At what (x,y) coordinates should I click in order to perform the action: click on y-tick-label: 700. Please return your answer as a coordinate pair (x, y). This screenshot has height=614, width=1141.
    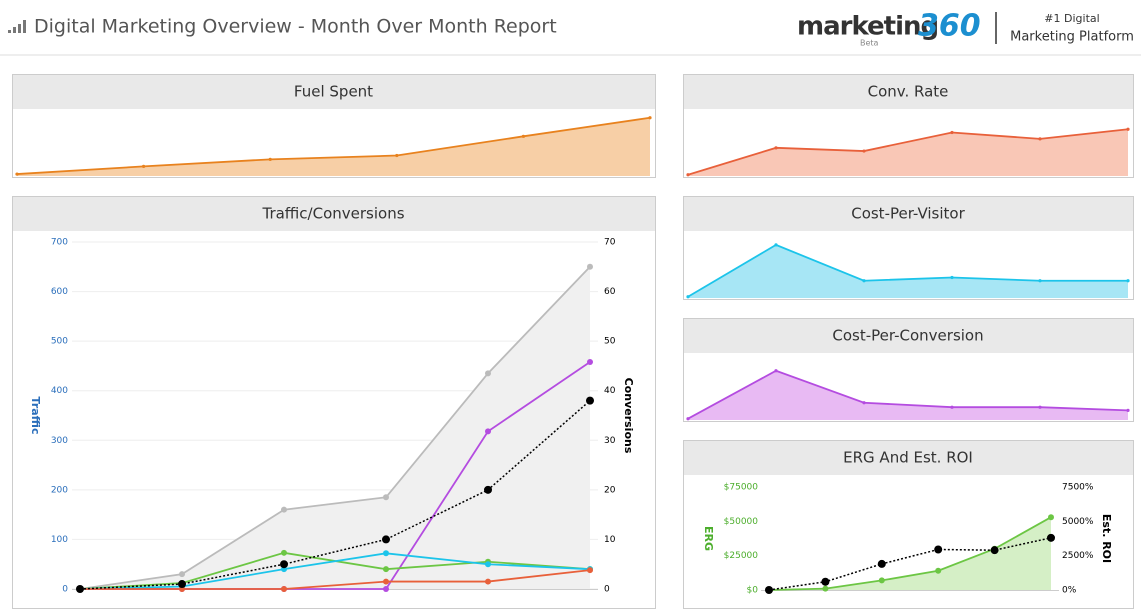
    Looking at the image, I should click on (59, 243).